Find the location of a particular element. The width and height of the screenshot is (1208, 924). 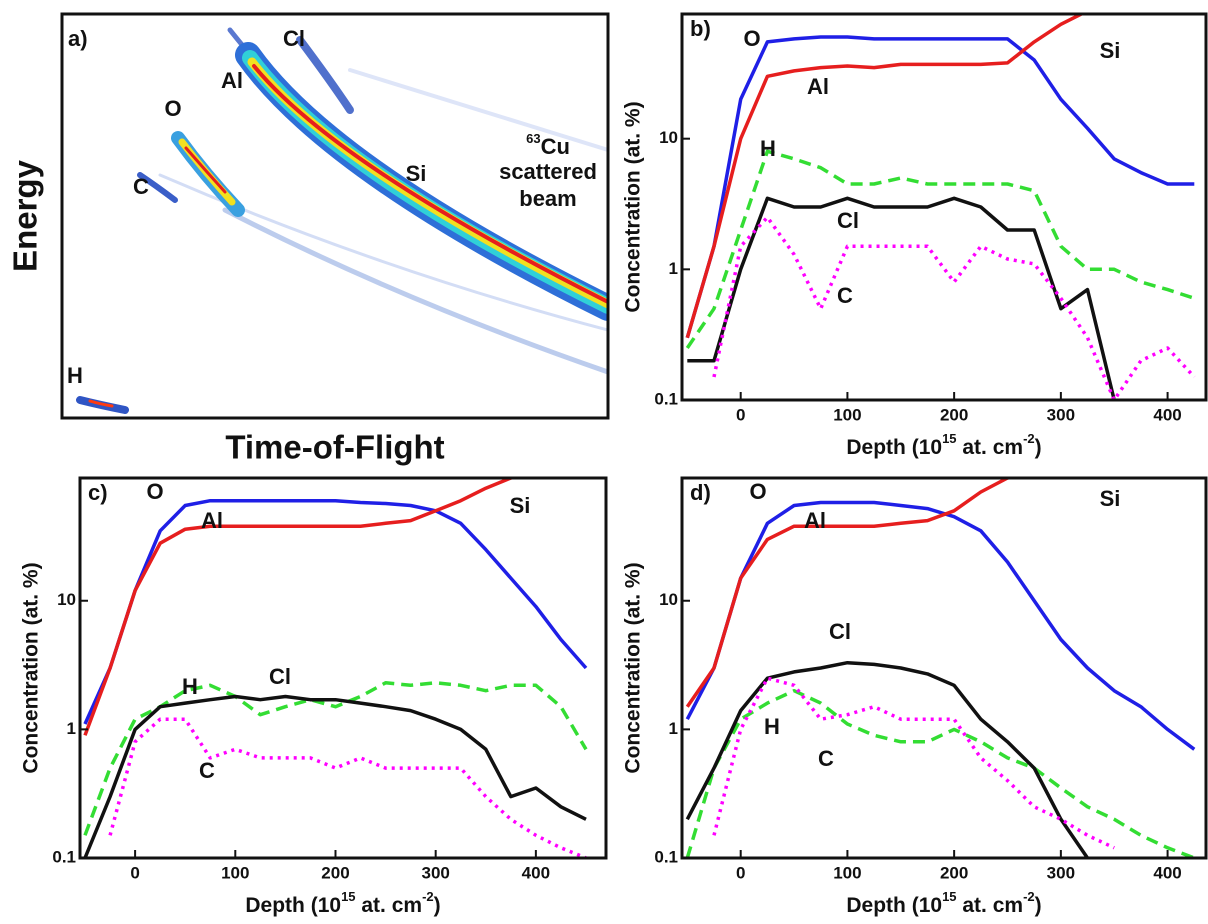

annotation: C is located at coordinates (141, 186).